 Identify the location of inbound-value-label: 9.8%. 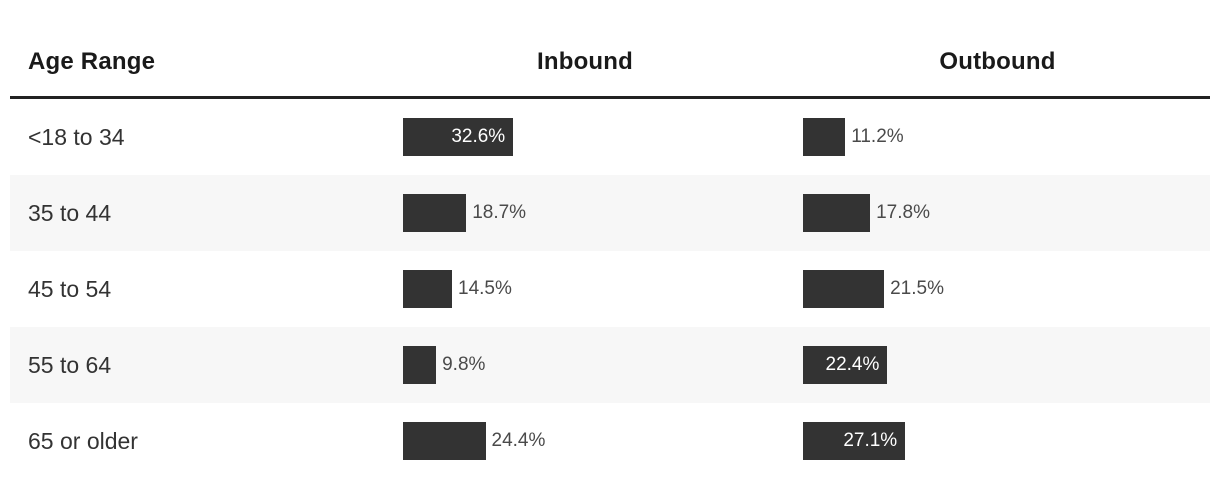
(464, 364).